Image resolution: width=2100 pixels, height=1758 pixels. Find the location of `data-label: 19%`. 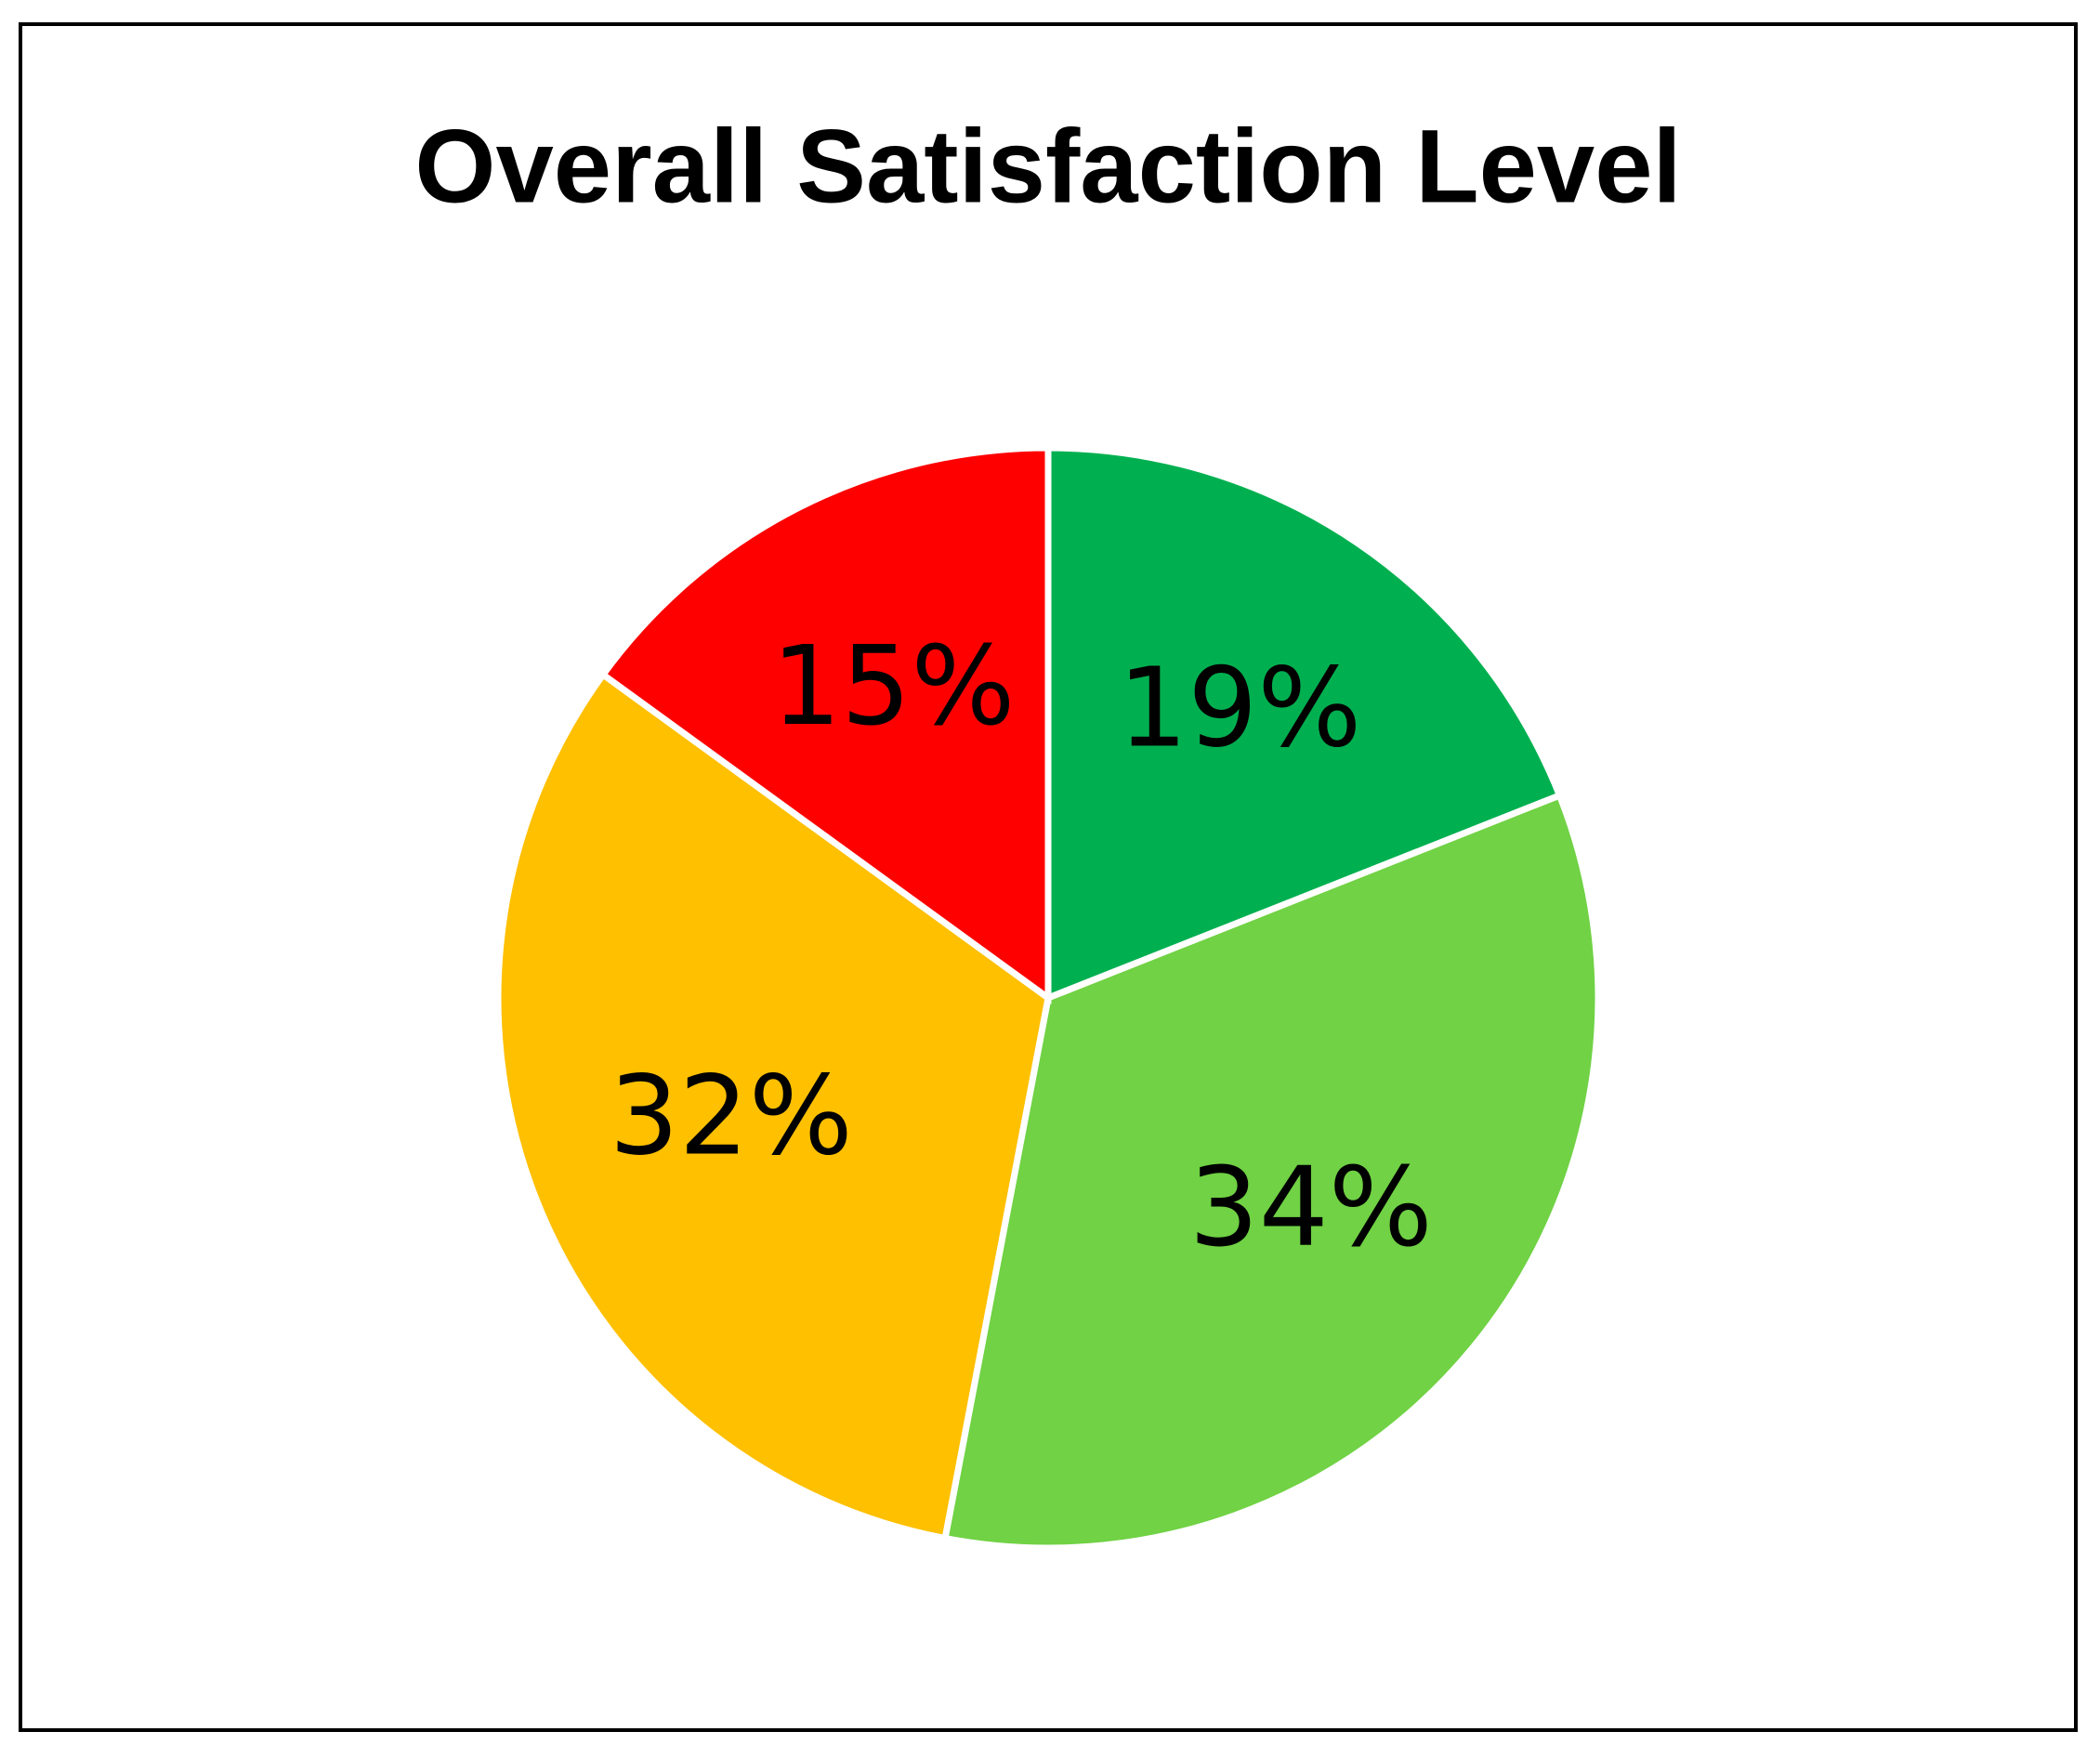

data-label: 19% is located at coordinates (1239, 708).